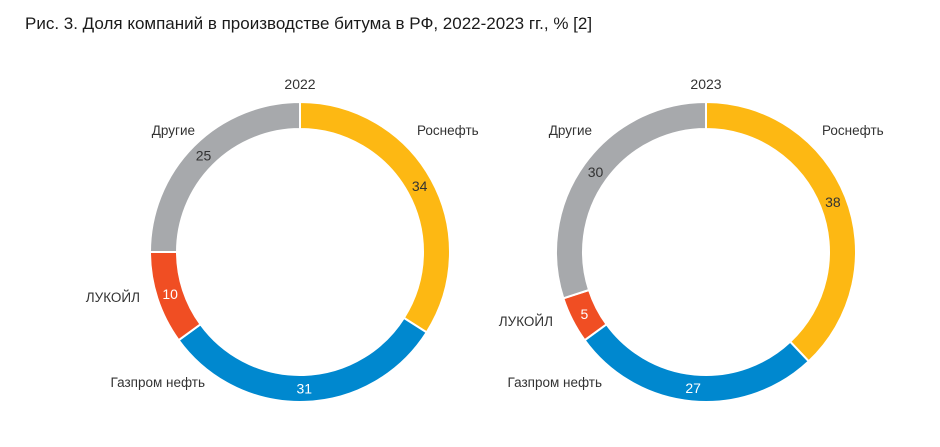 Image resolution: width=940 pixels, height=447 pixels. Describe the element at coordinates (420, 186) in the screenshot. I see `donut-2022-value-label: 34` at that location.